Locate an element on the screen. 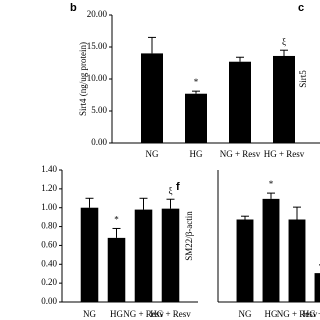  y-tick-label: 10.00 is located at coordinates (97, 78).